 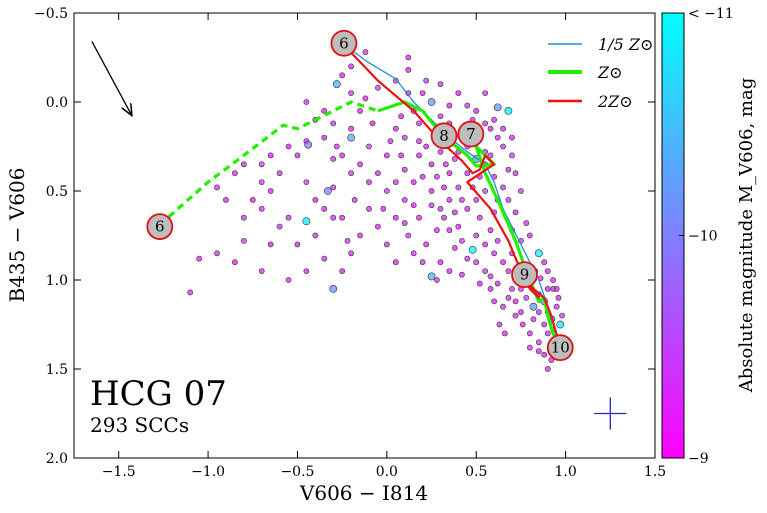 What do you see at coordinates (57, 192) in the screenshot?
I see `y-tick-label: 0.5` at bounding box center [57, 192].